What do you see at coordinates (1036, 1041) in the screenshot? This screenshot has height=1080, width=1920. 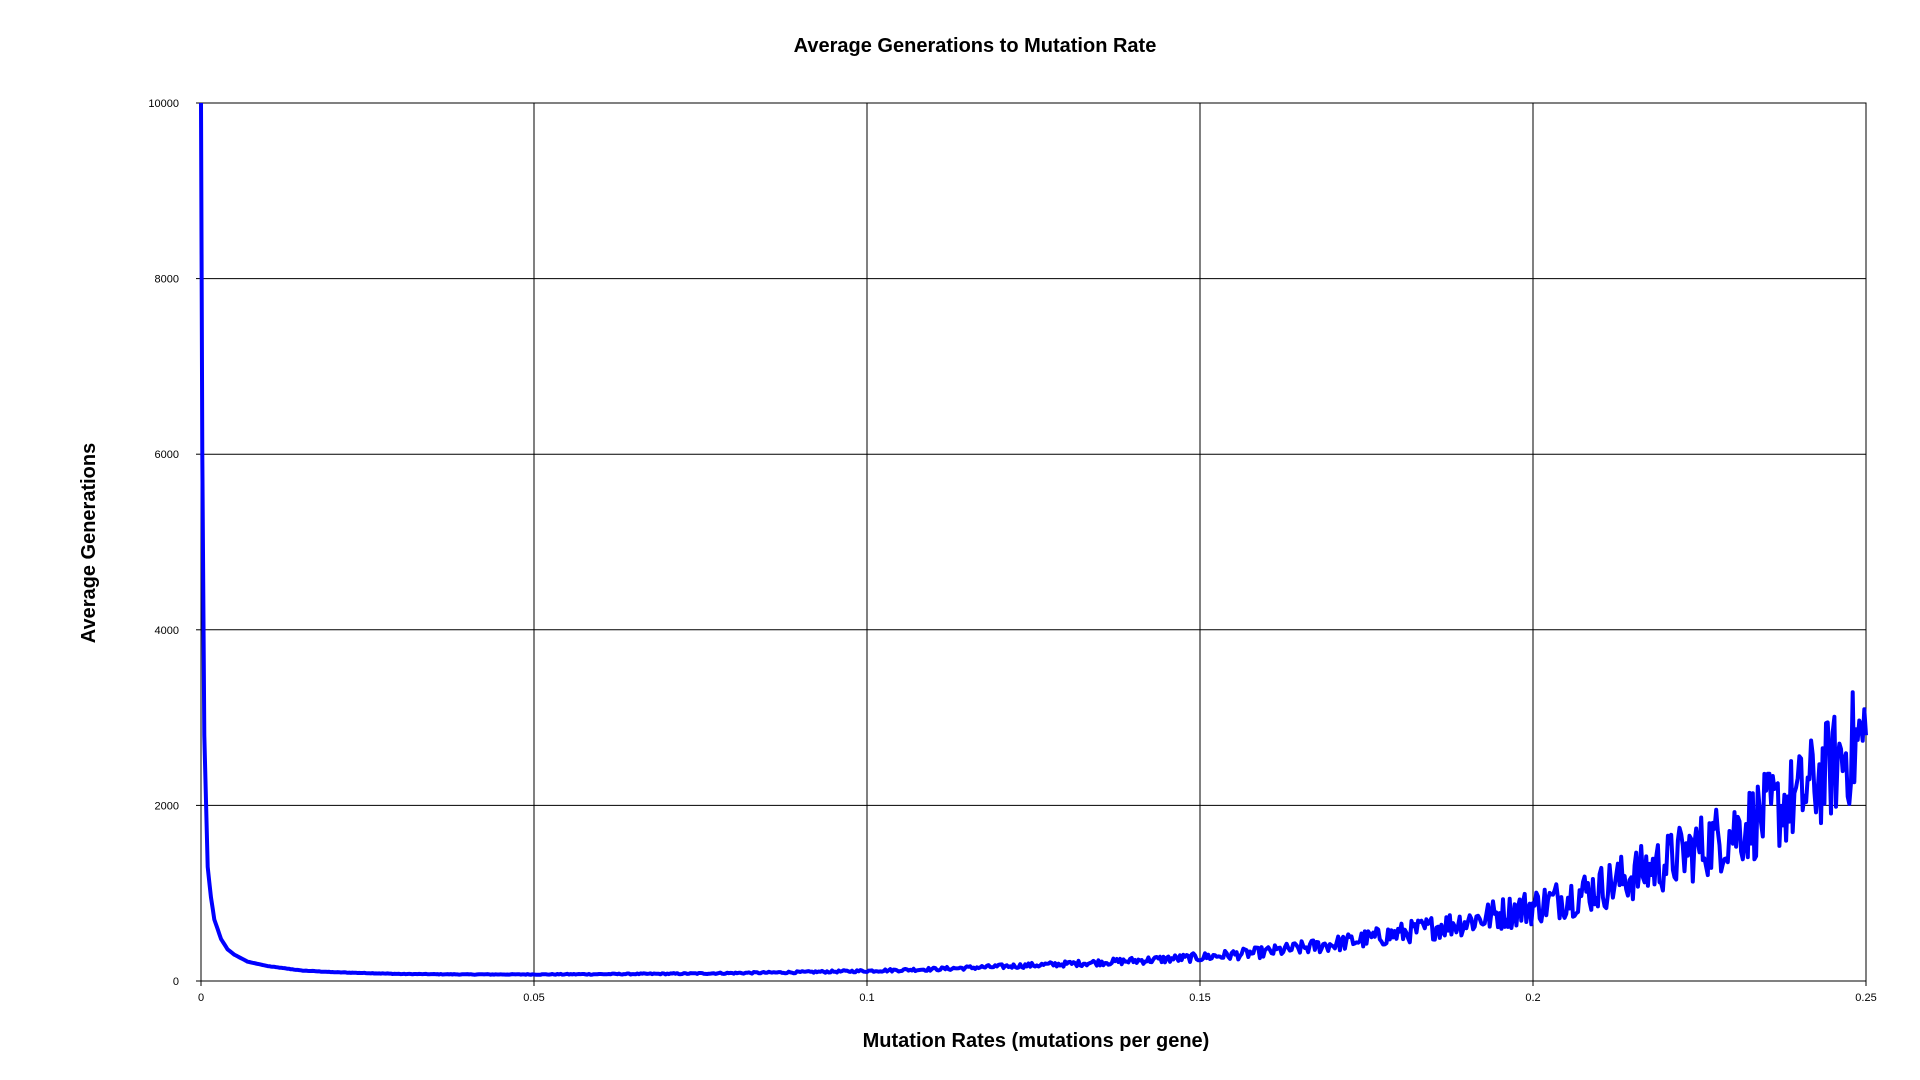 I see `x-axis-label: Mutation Rates (mutations per gene)` at bounding box center [1036, 1041].